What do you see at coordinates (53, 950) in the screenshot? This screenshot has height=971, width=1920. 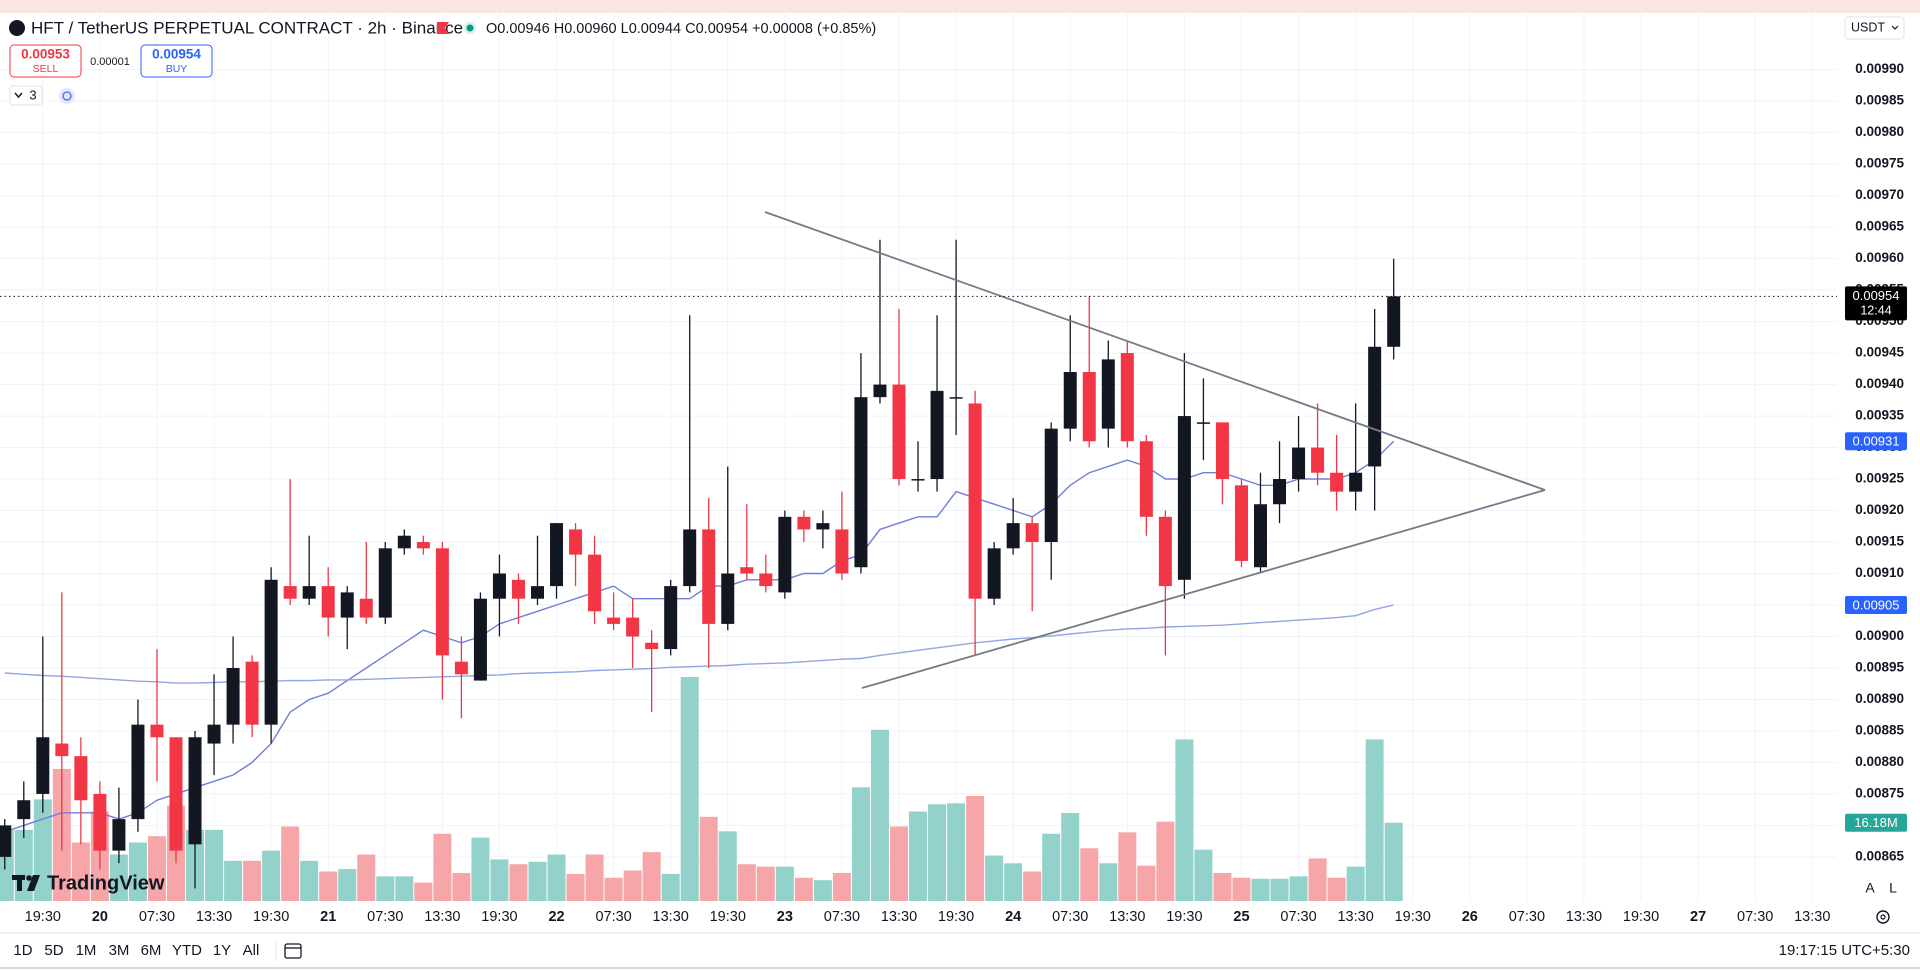 I see `range-button: 5D` at bounding box center [53, 950].